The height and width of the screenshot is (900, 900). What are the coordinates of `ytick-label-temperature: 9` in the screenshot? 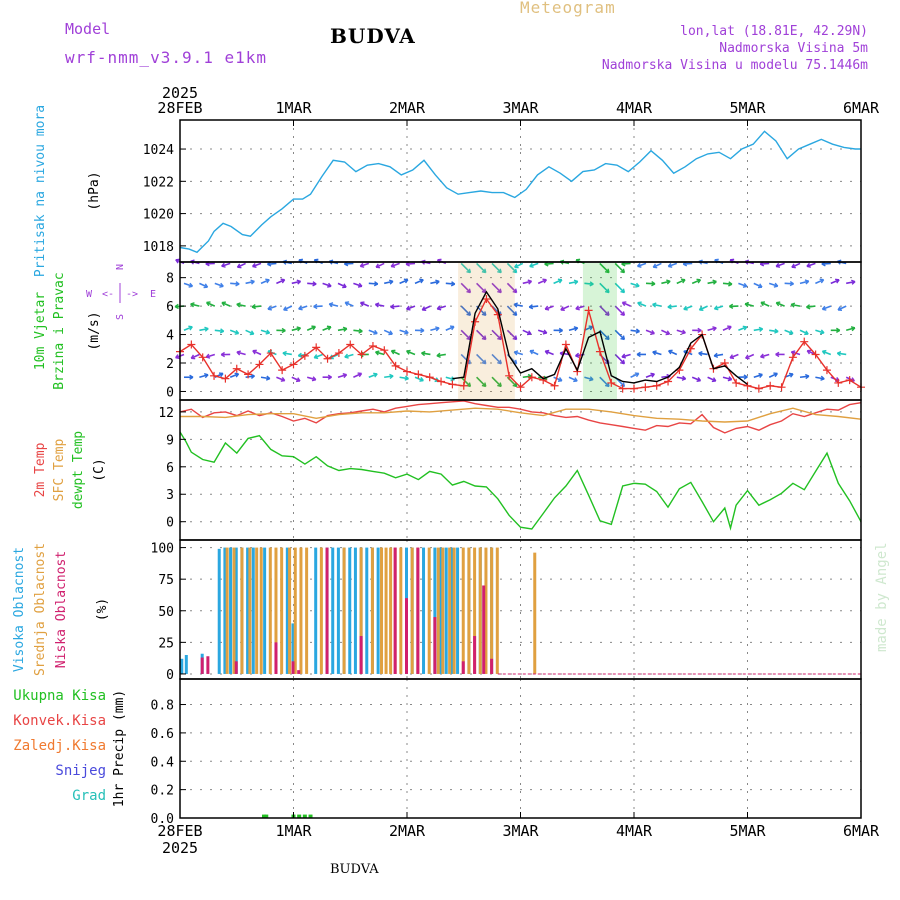 It's located at (170, 440).